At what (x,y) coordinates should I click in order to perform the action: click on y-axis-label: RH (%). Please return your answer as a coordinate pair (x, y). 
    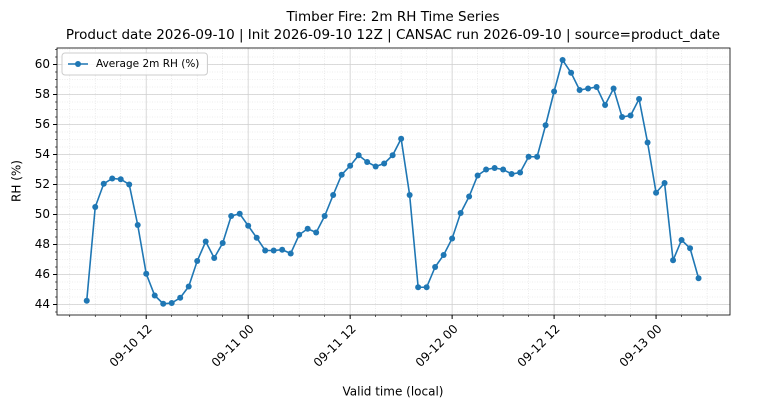
    Looking at the image, I should click on (17, 181).